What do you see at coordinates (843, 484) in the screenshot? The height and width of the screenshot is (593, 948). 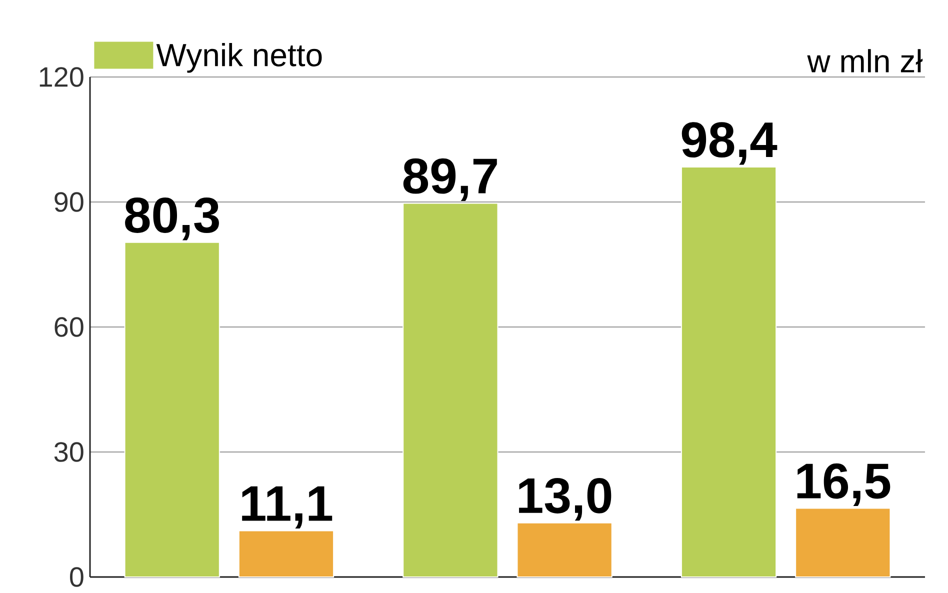 I see `data-label: 16,5` at bounding box center [843, 484].